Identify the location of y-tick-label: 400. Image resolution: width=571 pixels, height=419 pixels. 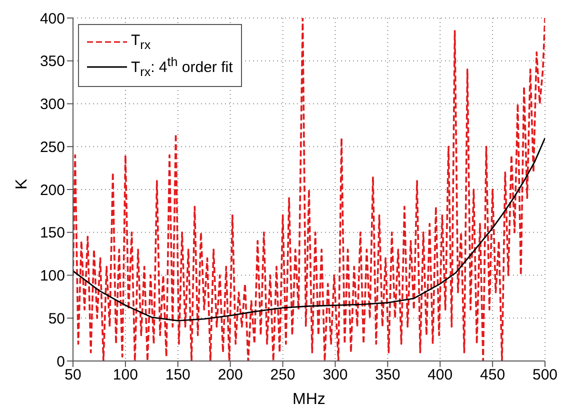
(52, 19).